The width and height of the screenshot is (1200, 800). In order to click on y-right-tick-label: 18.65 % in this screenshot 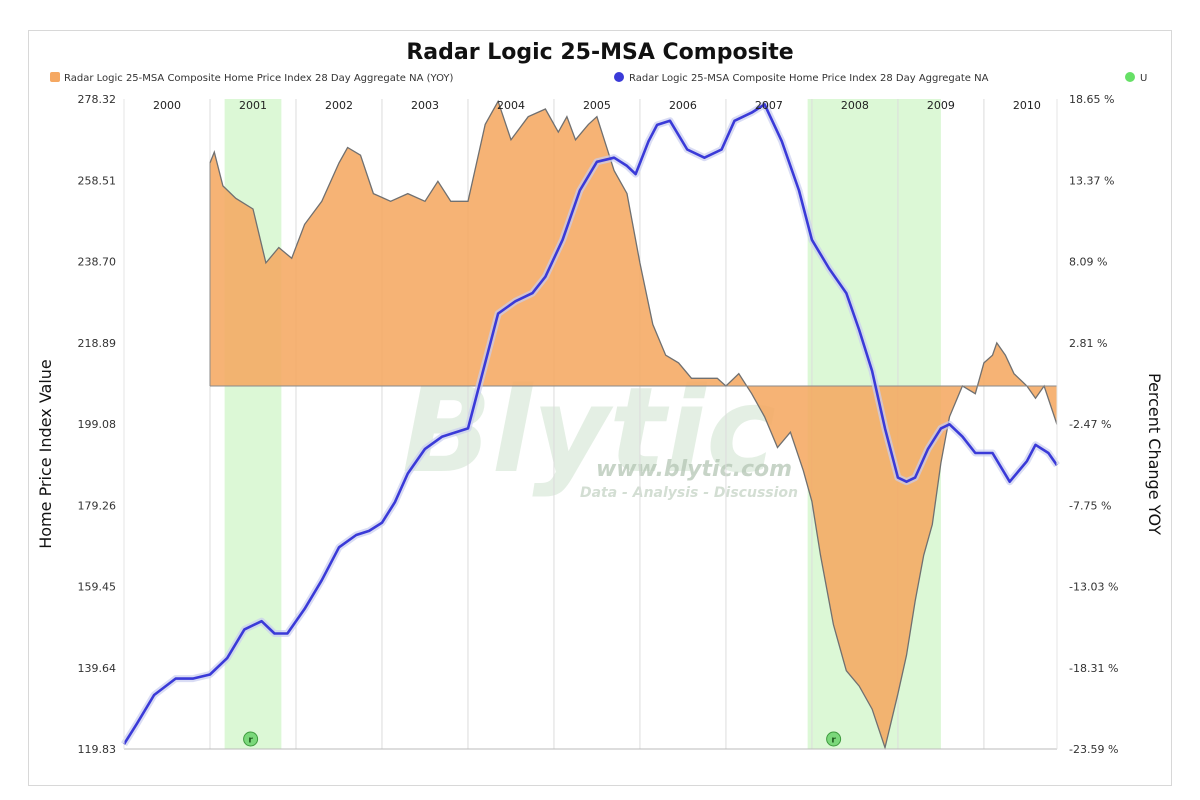, I will do `click(1091, 99)`.